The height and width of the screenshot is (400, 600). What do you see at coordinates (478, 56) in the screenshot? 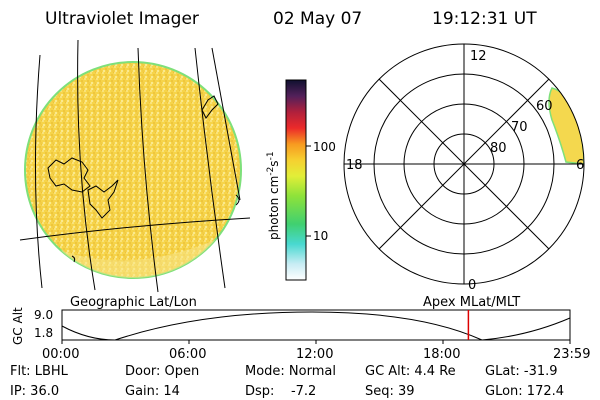
I see `mlt-label-12: 12` at bounding box center [478, 56].